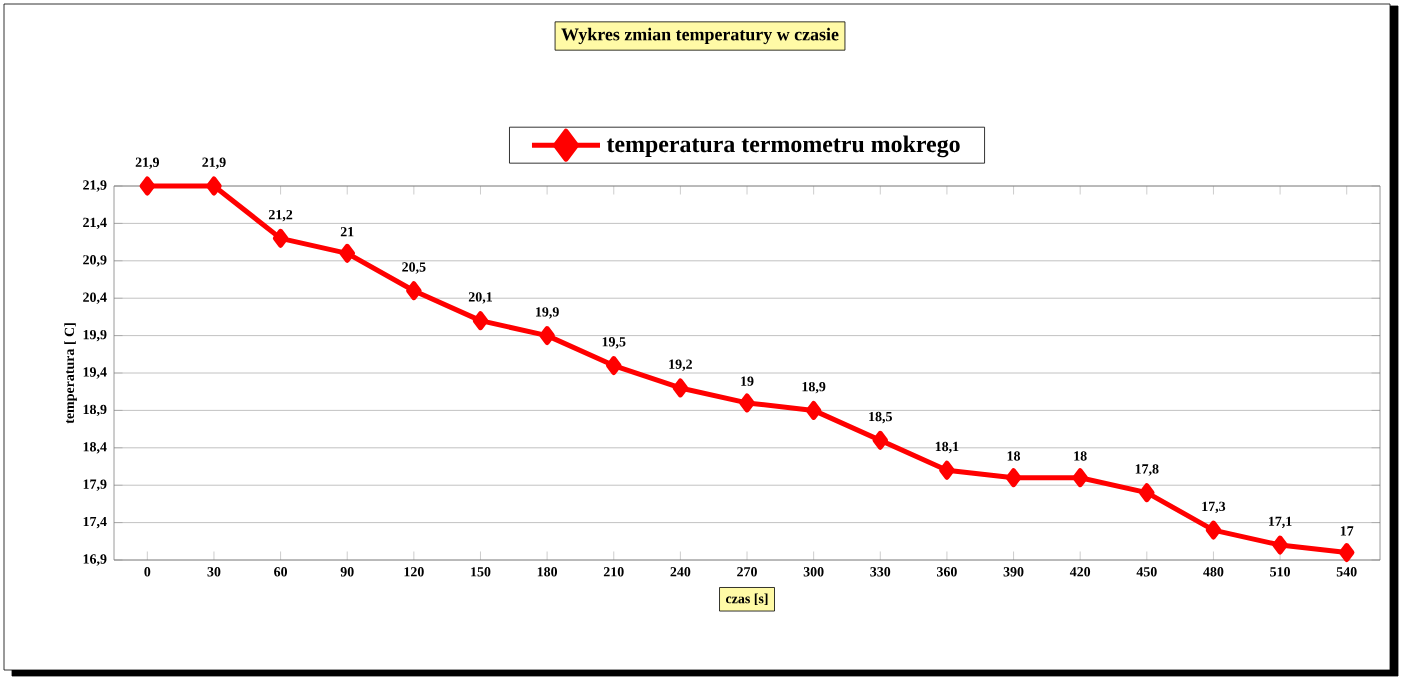 The height and width of the screenshot is (682, 1402). What do you see at coordinates (783, 146) in the screenshot?
I see `legend-label: temperatura termometru mokrego` at bounding box center [783, 146].